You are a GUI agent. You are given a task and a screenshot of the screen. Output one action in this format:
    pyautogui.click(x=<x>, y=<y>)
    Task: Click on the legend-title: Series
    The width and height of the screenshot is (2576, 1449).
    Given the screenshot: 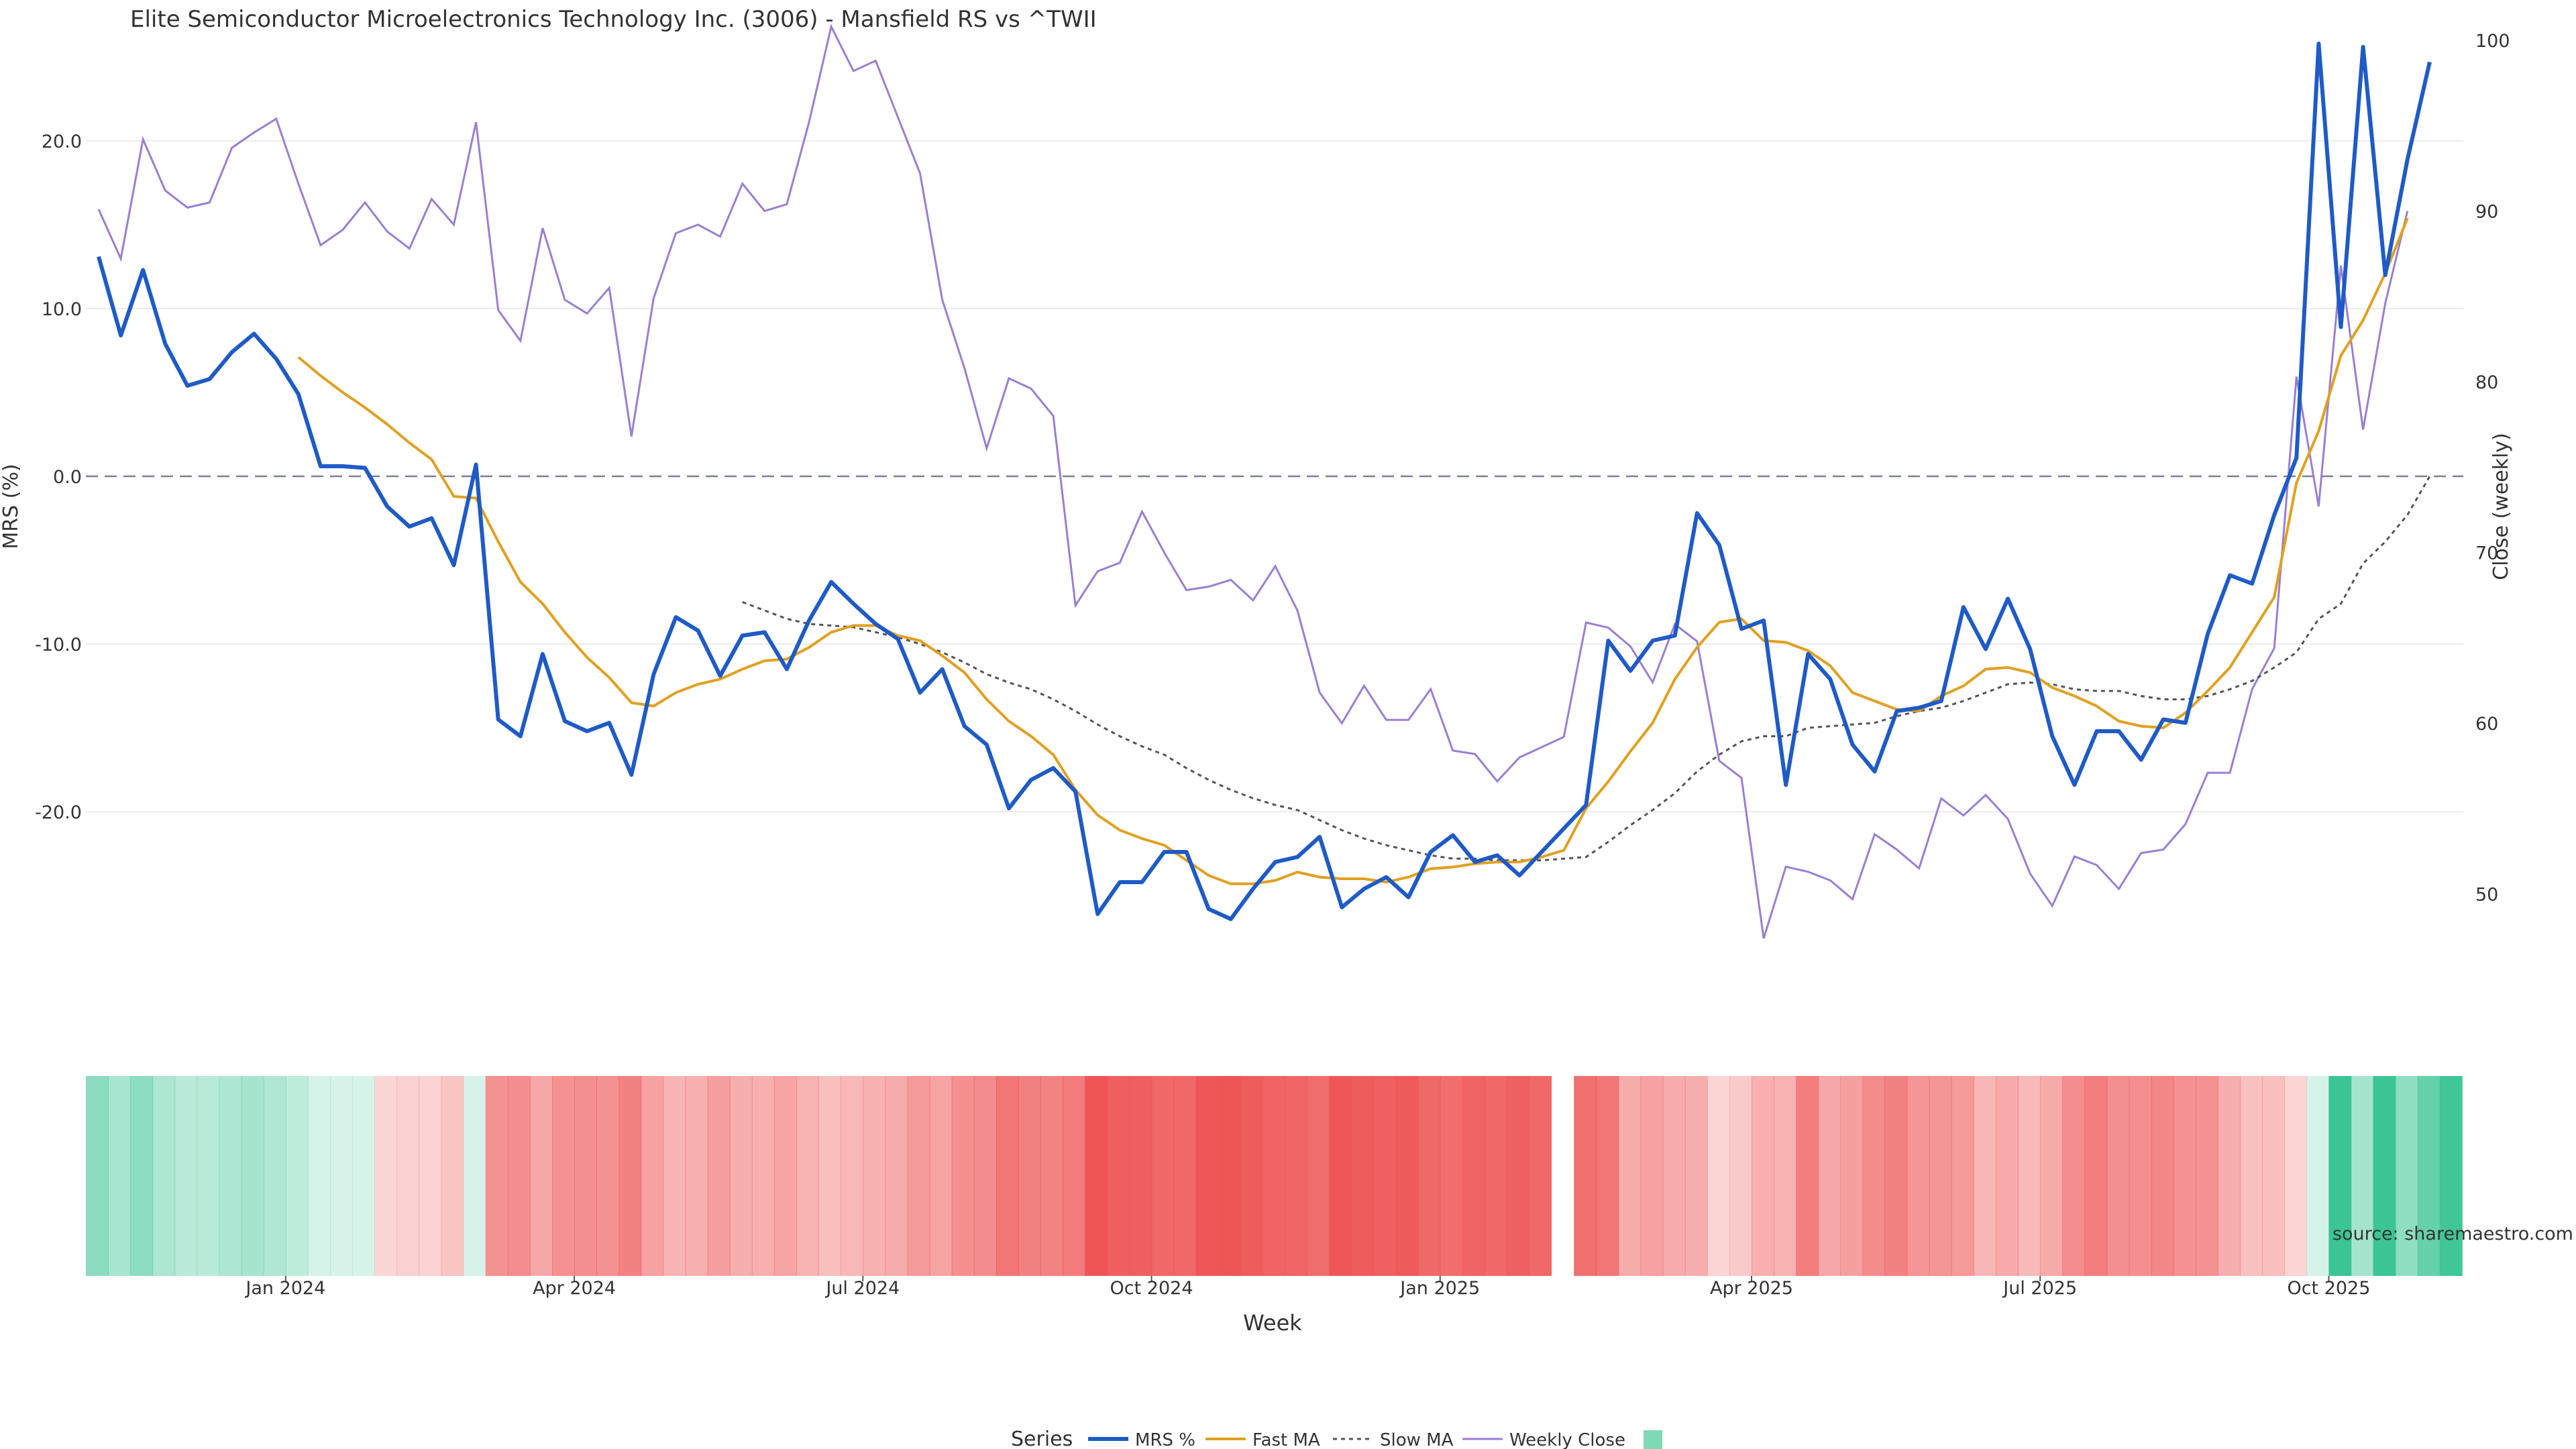 What is the action you would take?
    pyautogui.click(x=1042, y=1438)
    